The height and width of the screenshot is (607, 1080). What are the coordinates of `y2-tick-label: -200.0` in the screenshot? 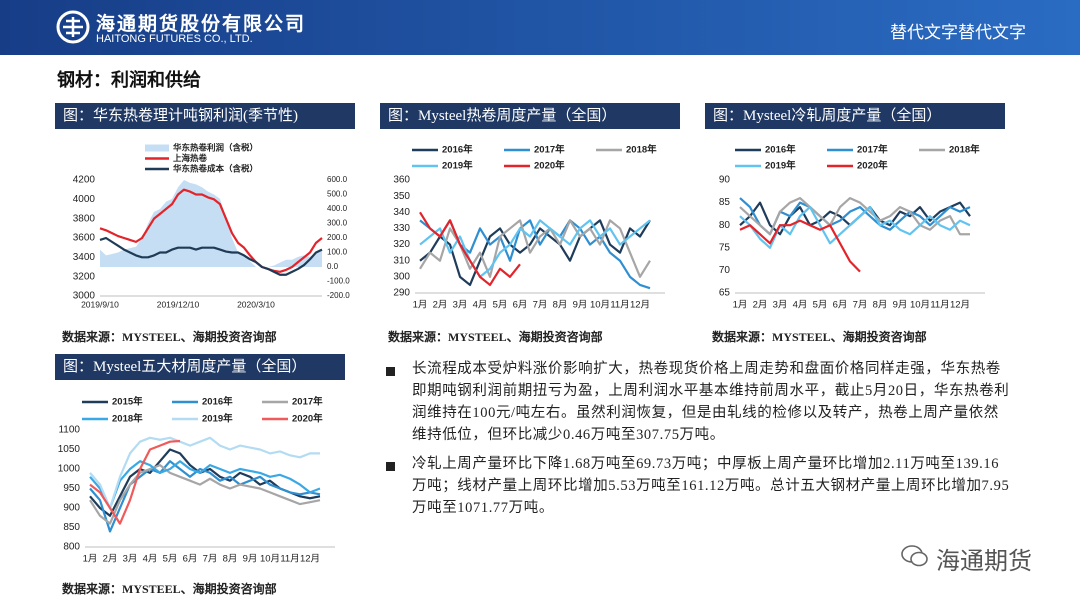 It's located at (338, 295).